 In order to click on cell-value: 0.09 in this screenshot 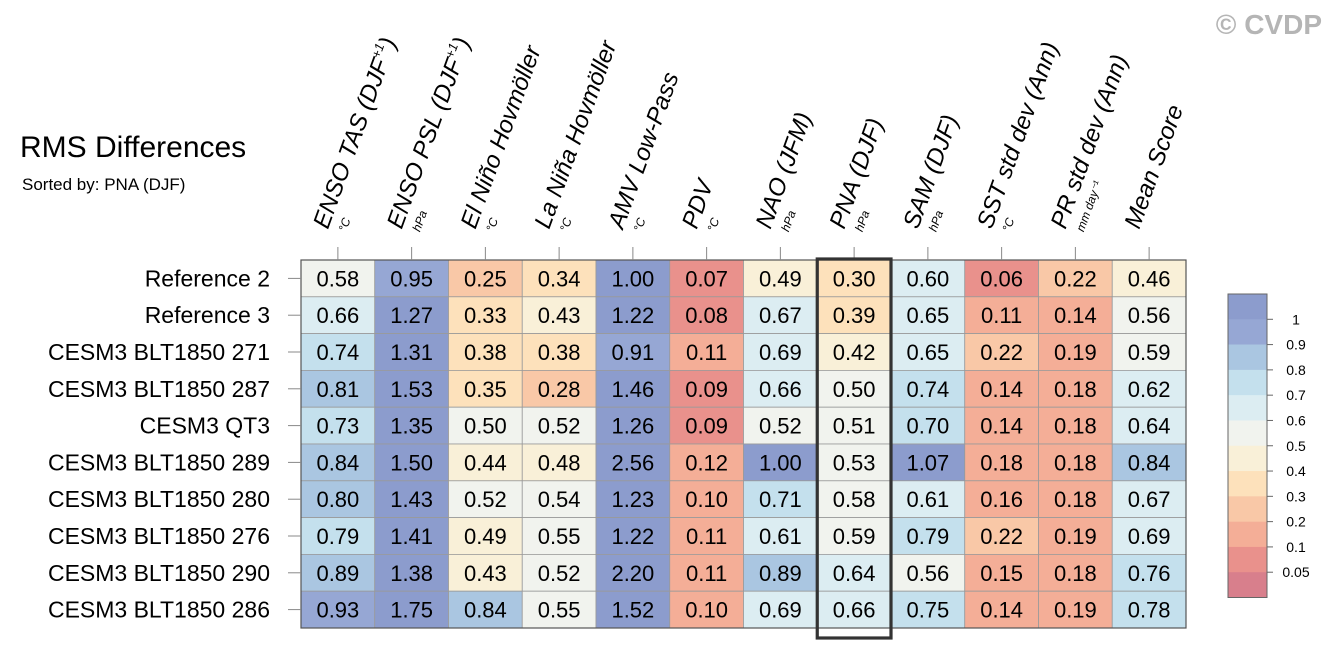, I will do `click(706, 426)`.